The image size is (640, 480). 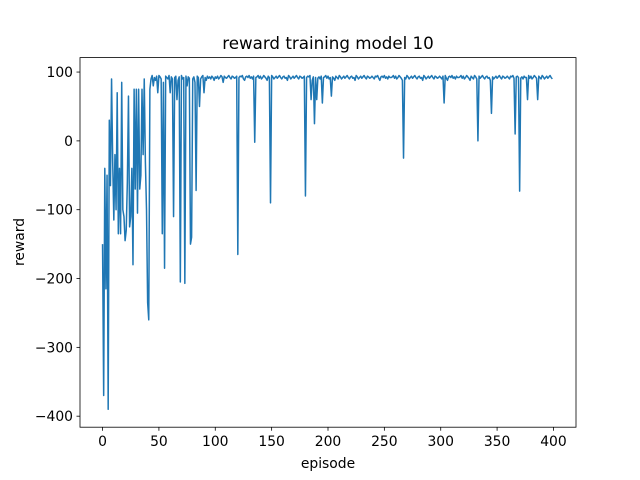 What do you see at coordinates (271, 442) in the screenshot?
I see `x-tick-label: 150` at bounding box center [271, 442].